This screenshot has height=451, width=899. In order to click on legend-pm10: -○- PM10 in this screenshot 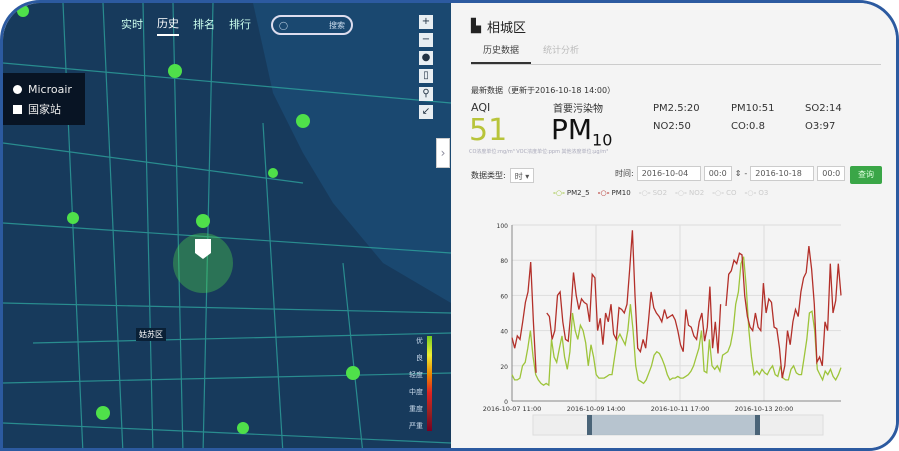, I will do `click(614, 193)`.